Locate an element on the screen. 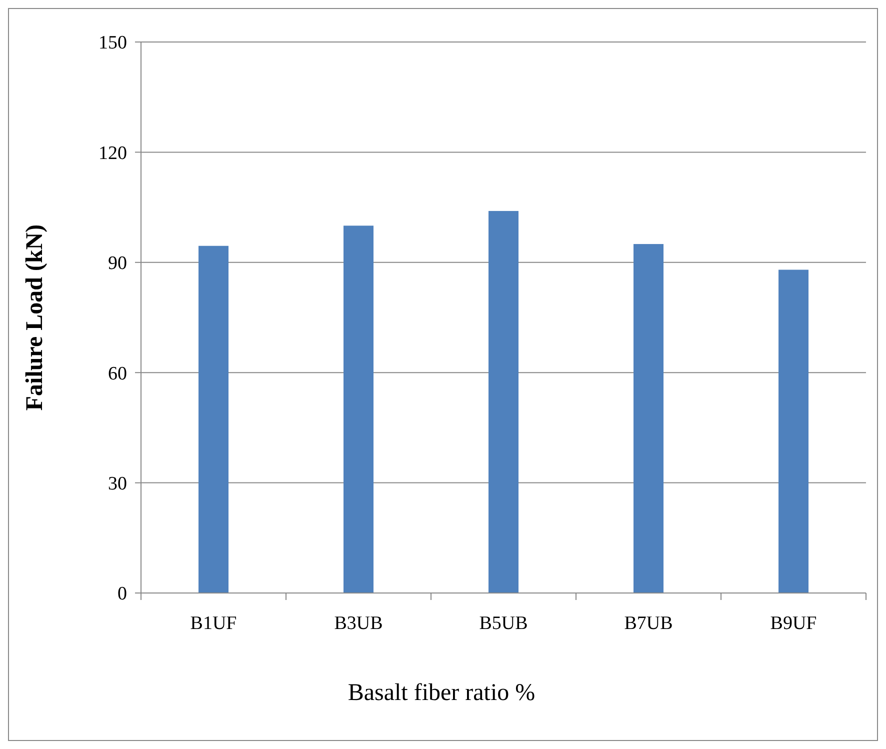 The height and width of the screenshot is (749, 886). y-tick-label: 150 is located at coordinates (112, 43).